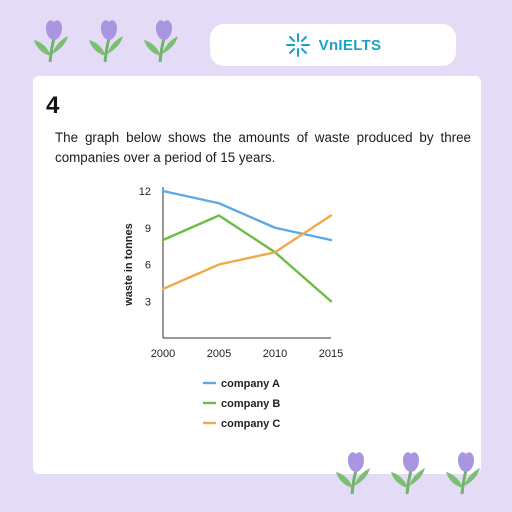 The height and width of the screenshot is (512, 512). Describe the element at coordinates (219, 354) in the screenshot. I see `x-tick-label: 2005` at that location.